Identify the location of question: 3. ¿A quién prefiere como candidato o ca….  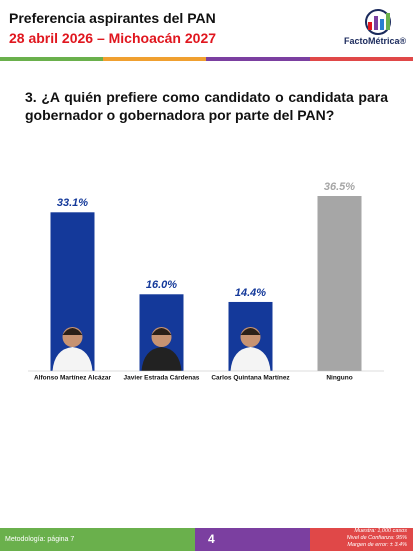
(206, 106).